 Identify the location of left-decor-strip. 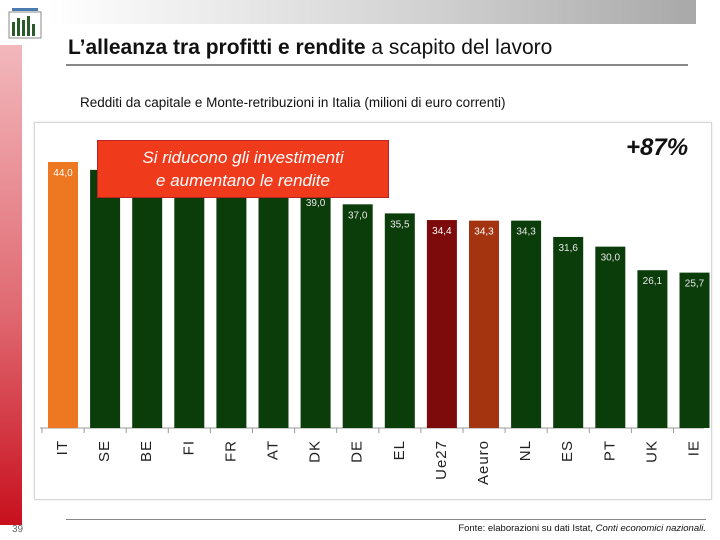
(11, 285).